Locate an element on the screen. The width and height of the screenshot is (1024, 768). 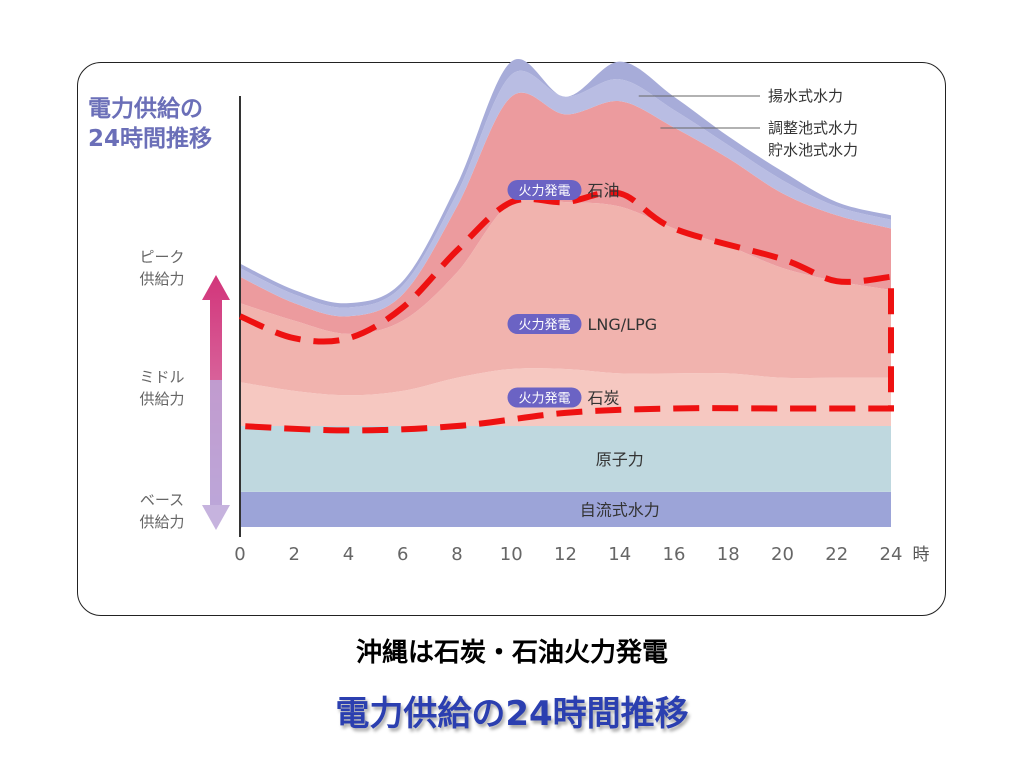
x-tick-label: 18 is located at coordinates (728, 554).